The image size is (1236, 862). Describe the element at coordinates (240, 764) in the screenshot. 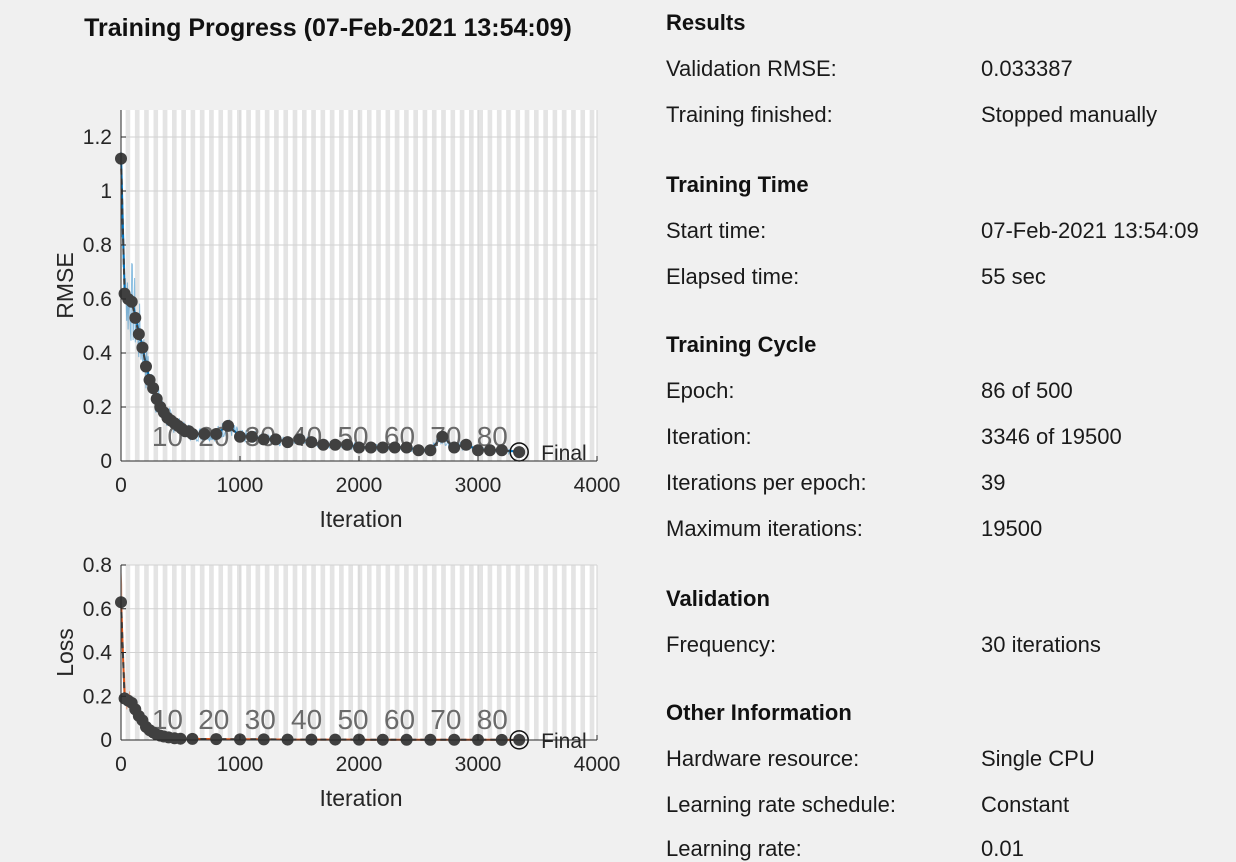

I see `x-tick-label: 1000` at that location.